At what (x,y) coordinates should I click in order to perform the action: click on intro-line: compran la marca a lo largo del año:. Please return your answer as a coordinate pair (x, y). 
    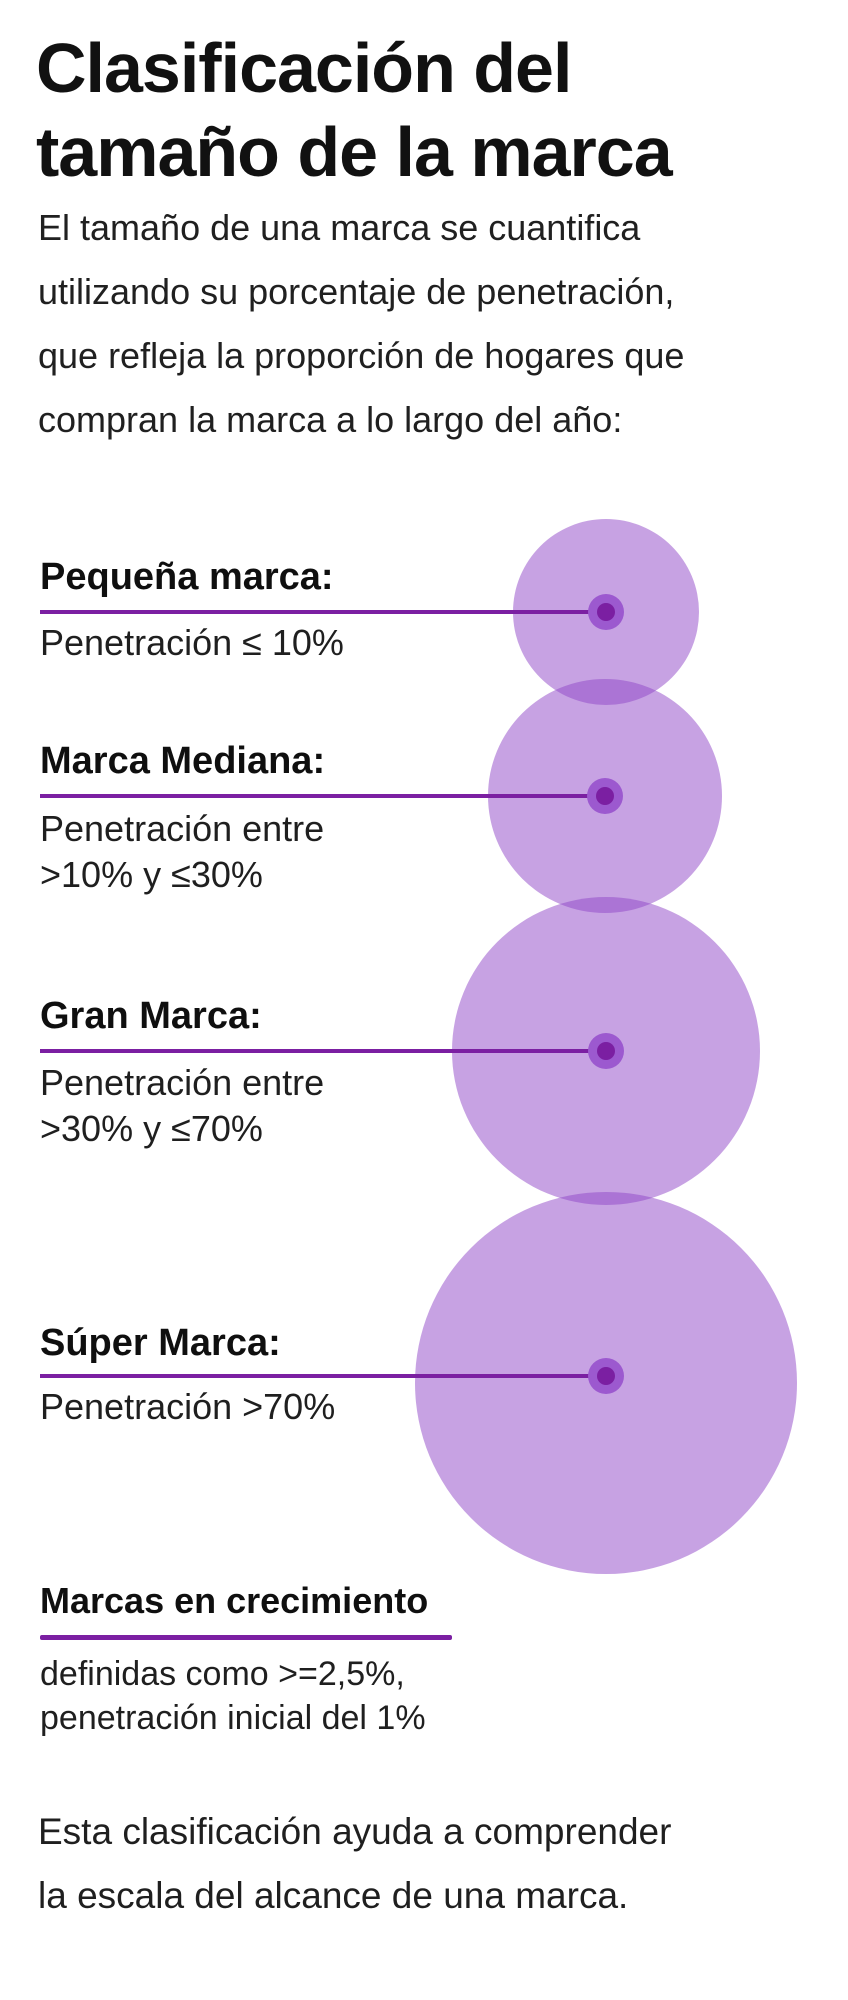
    Looking at the image, I should click on (330, 419).